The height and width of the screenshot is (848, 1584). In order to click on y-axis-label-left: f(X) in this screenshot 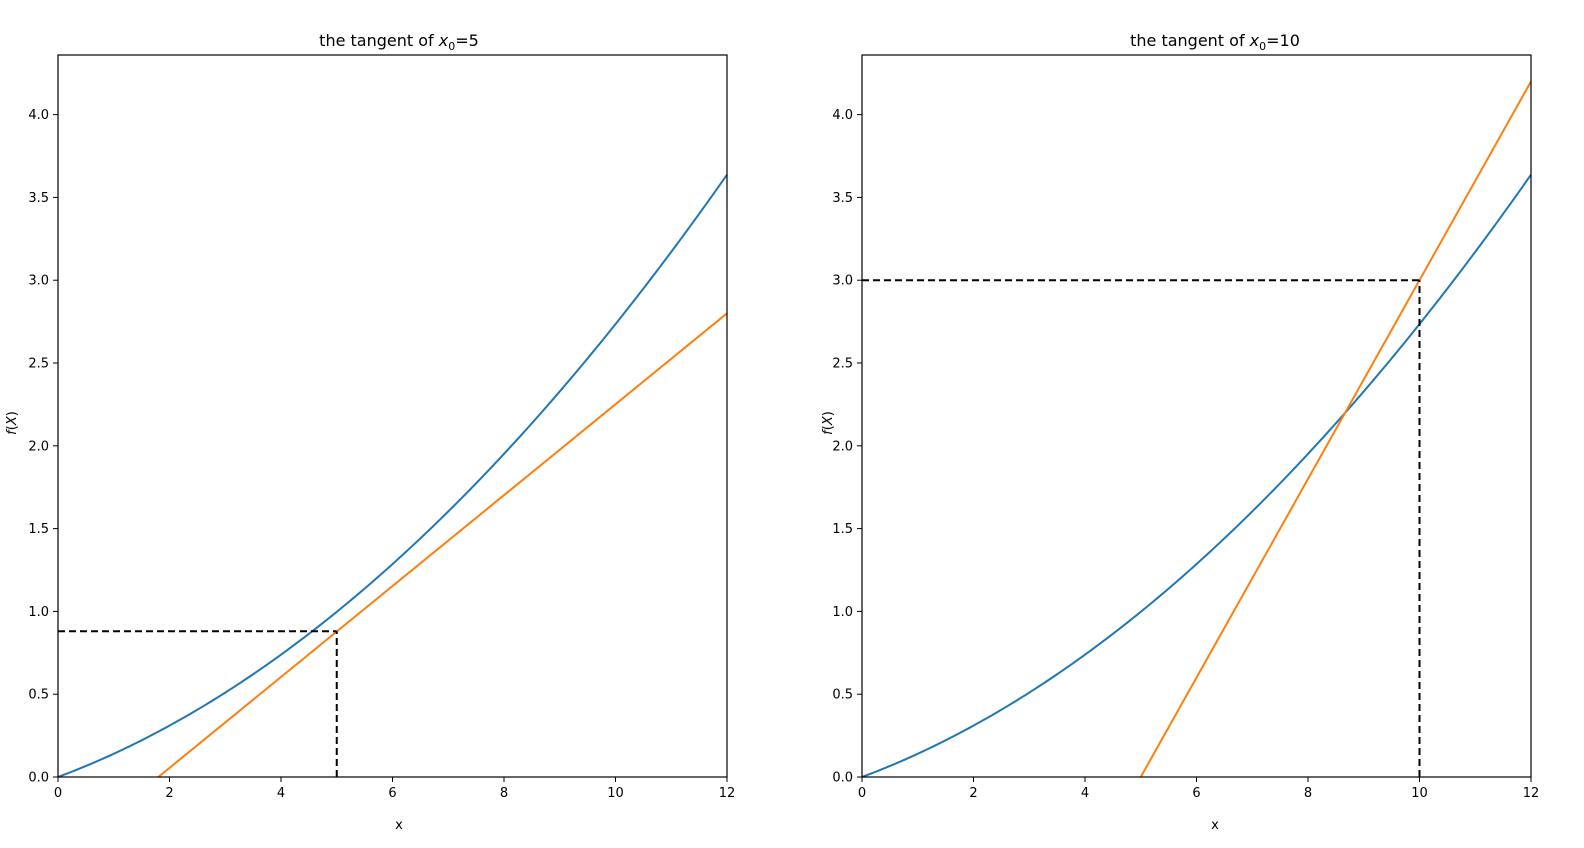, I will do `click(12, 423)`.